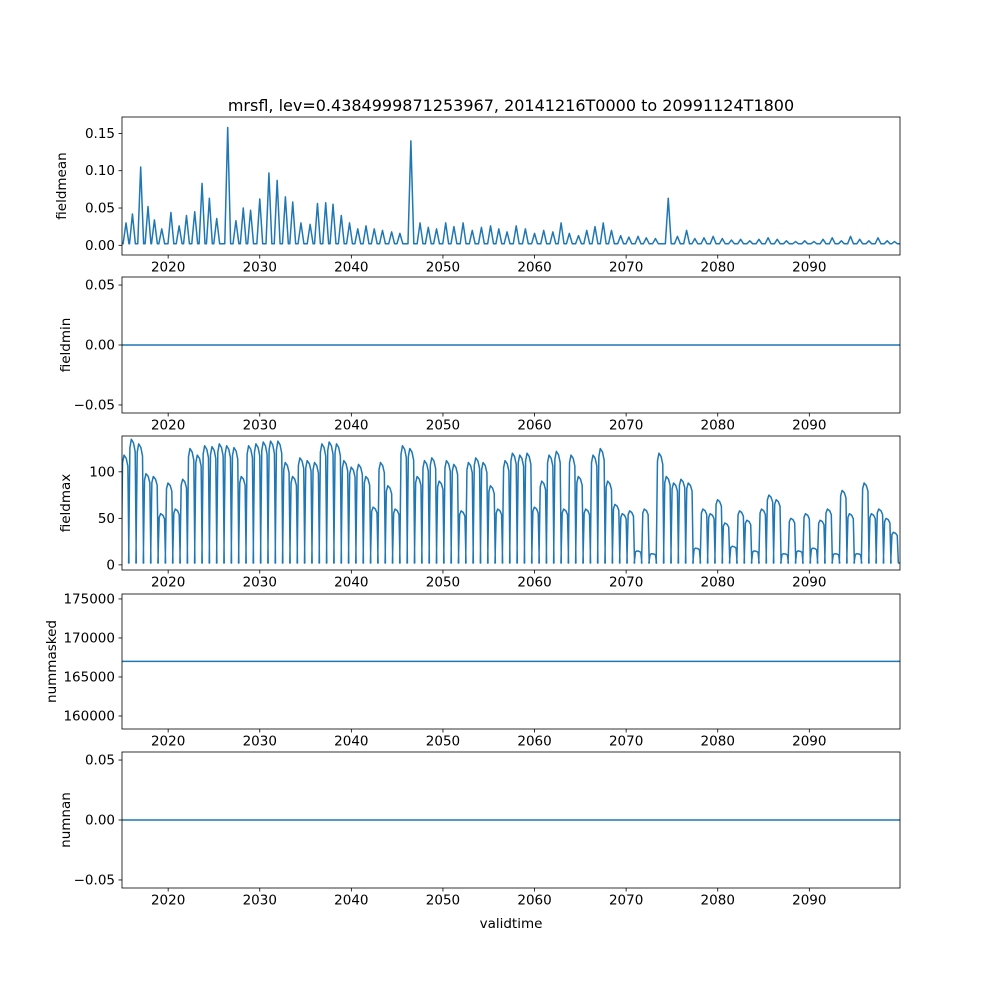 The image size is (1000, 1000). I want to click on y-tick-label: 100, so click(102, 472).